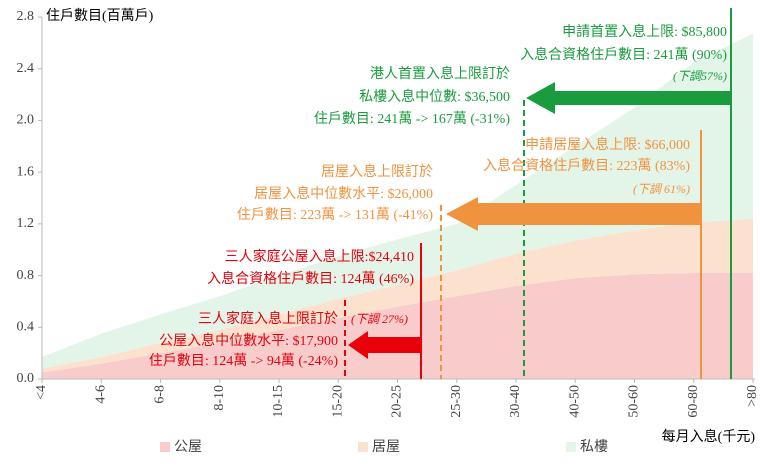  I want to click on annotation: 公屋入息中位數水平: $17,900, so click(248, 340).